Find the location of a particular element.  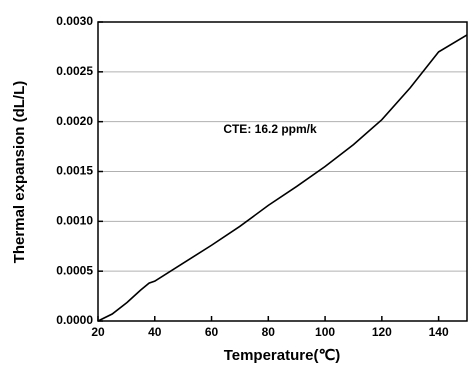

x-tick-label: 140 is located at coordinates (439, 332).